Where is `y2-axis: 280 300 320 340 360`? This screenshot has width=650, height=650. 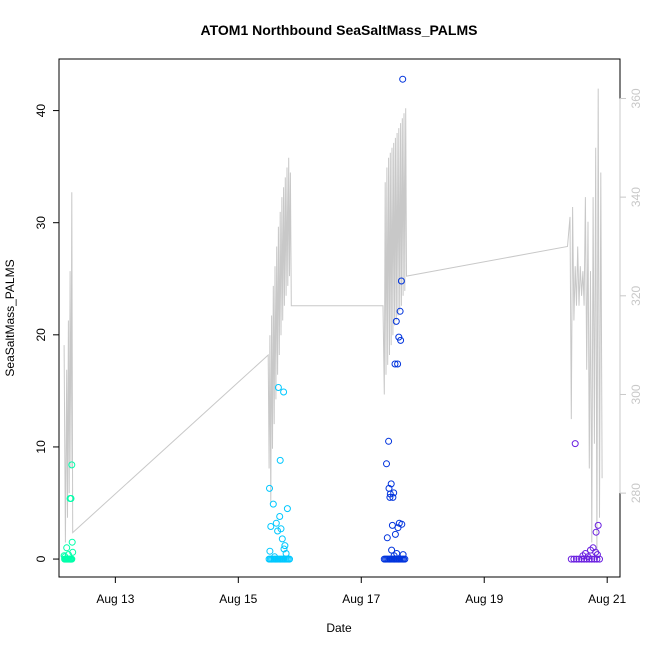 y2-axis: 280 300 320 340 360 is located at coordinates (631, 295).